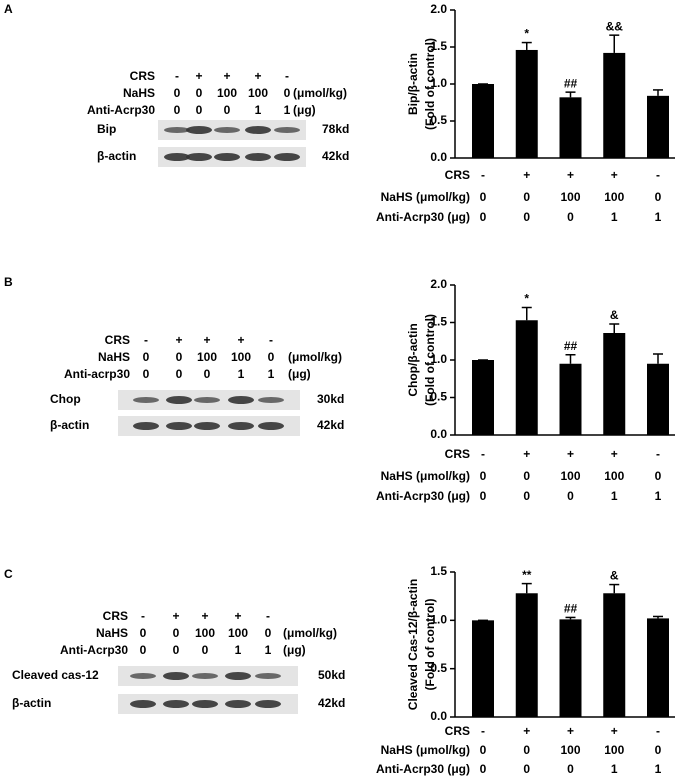 This screenshot has height=782, width=680. I want to click on y-tick-label: 1.5, so click(438, 322).